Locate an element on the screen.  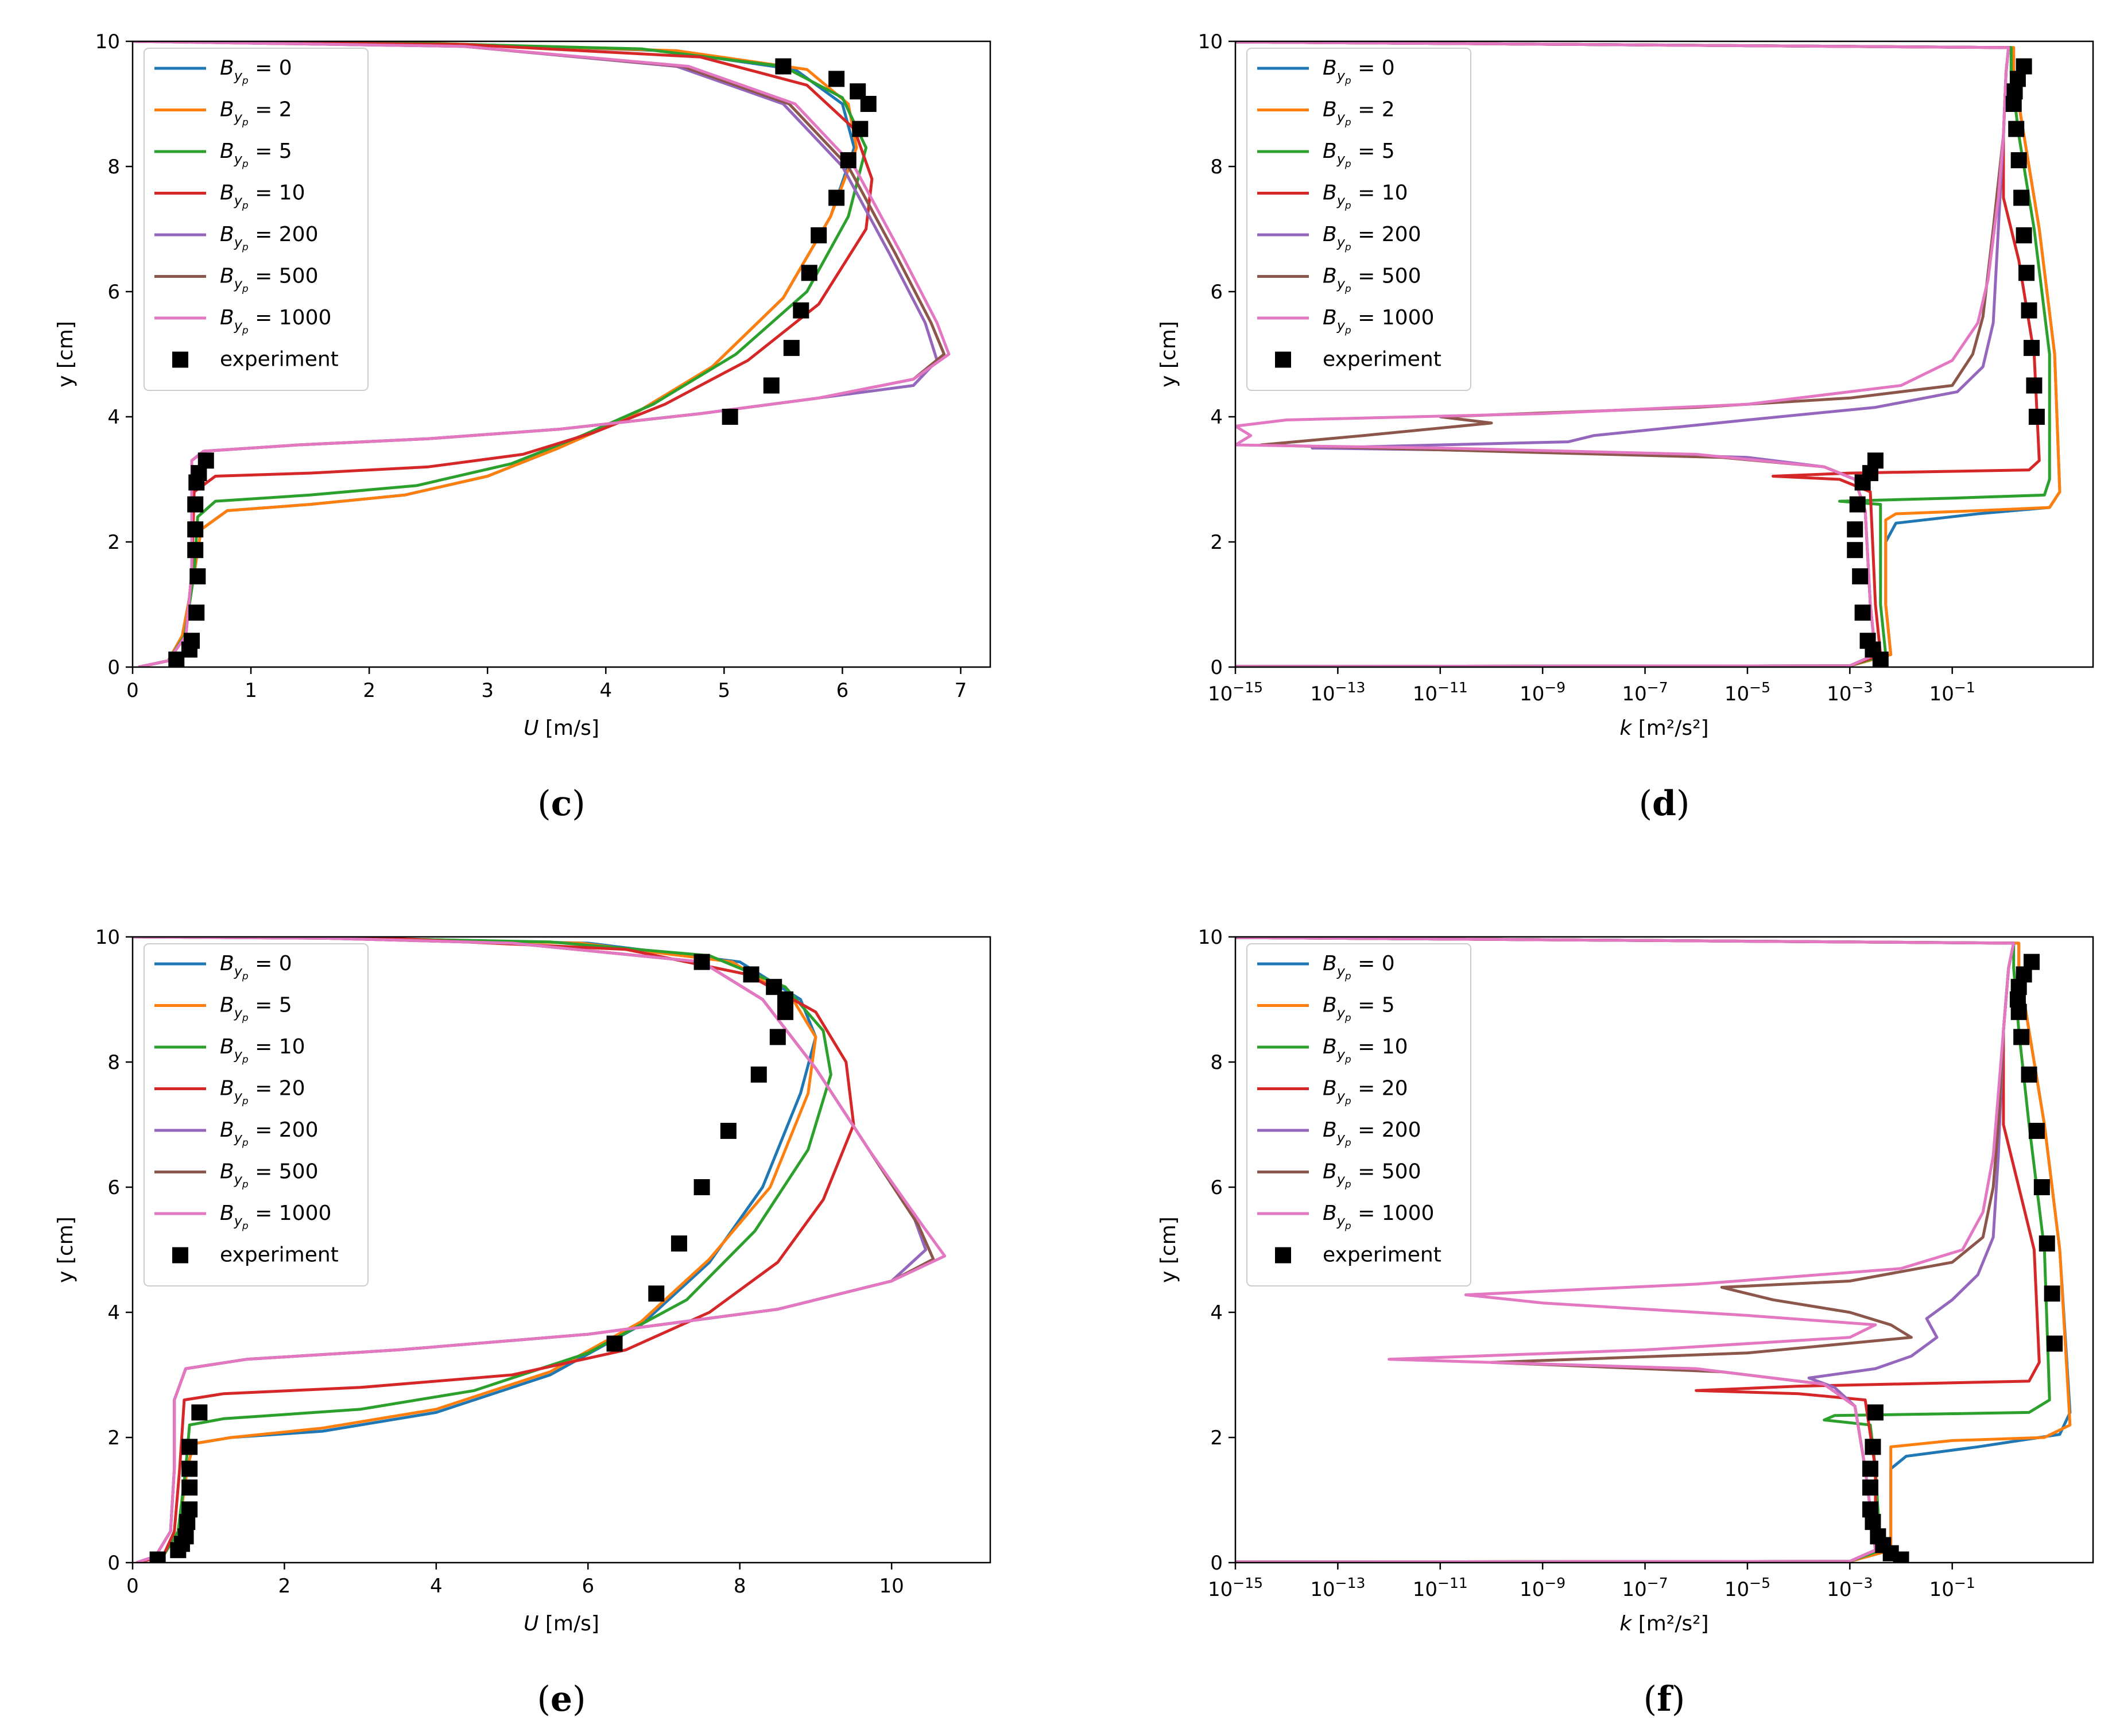
x-axis-label: k [m²/s²] is located at coordinates (1663, 1624).